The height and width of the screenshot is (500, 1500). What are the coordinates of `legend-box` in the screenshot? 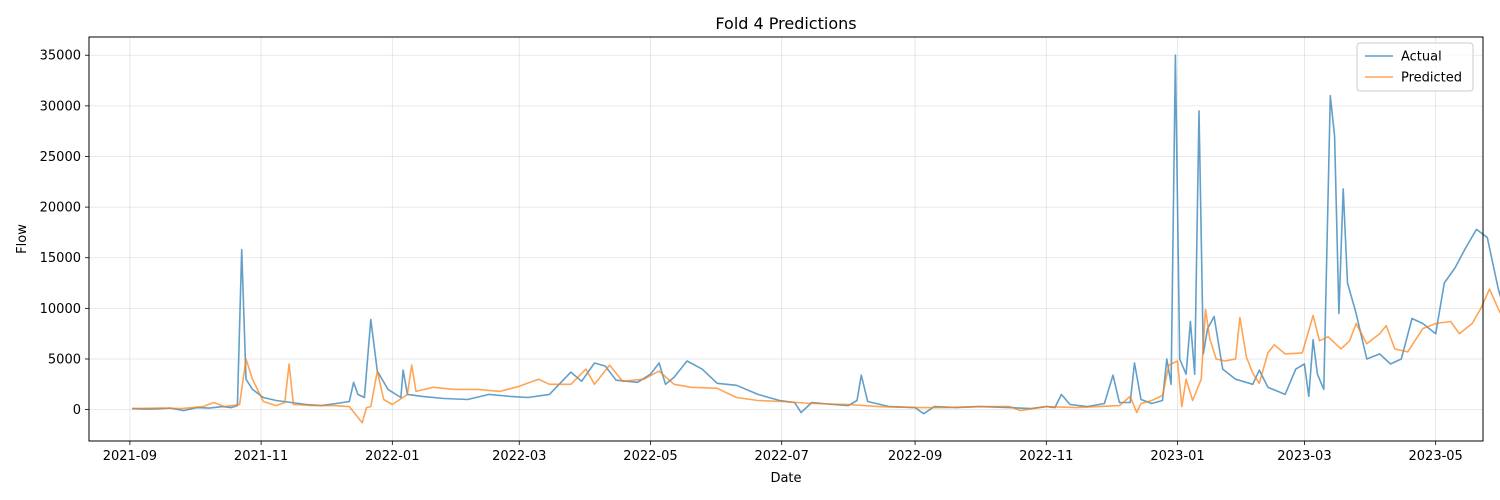 It's located at (1415, 67).